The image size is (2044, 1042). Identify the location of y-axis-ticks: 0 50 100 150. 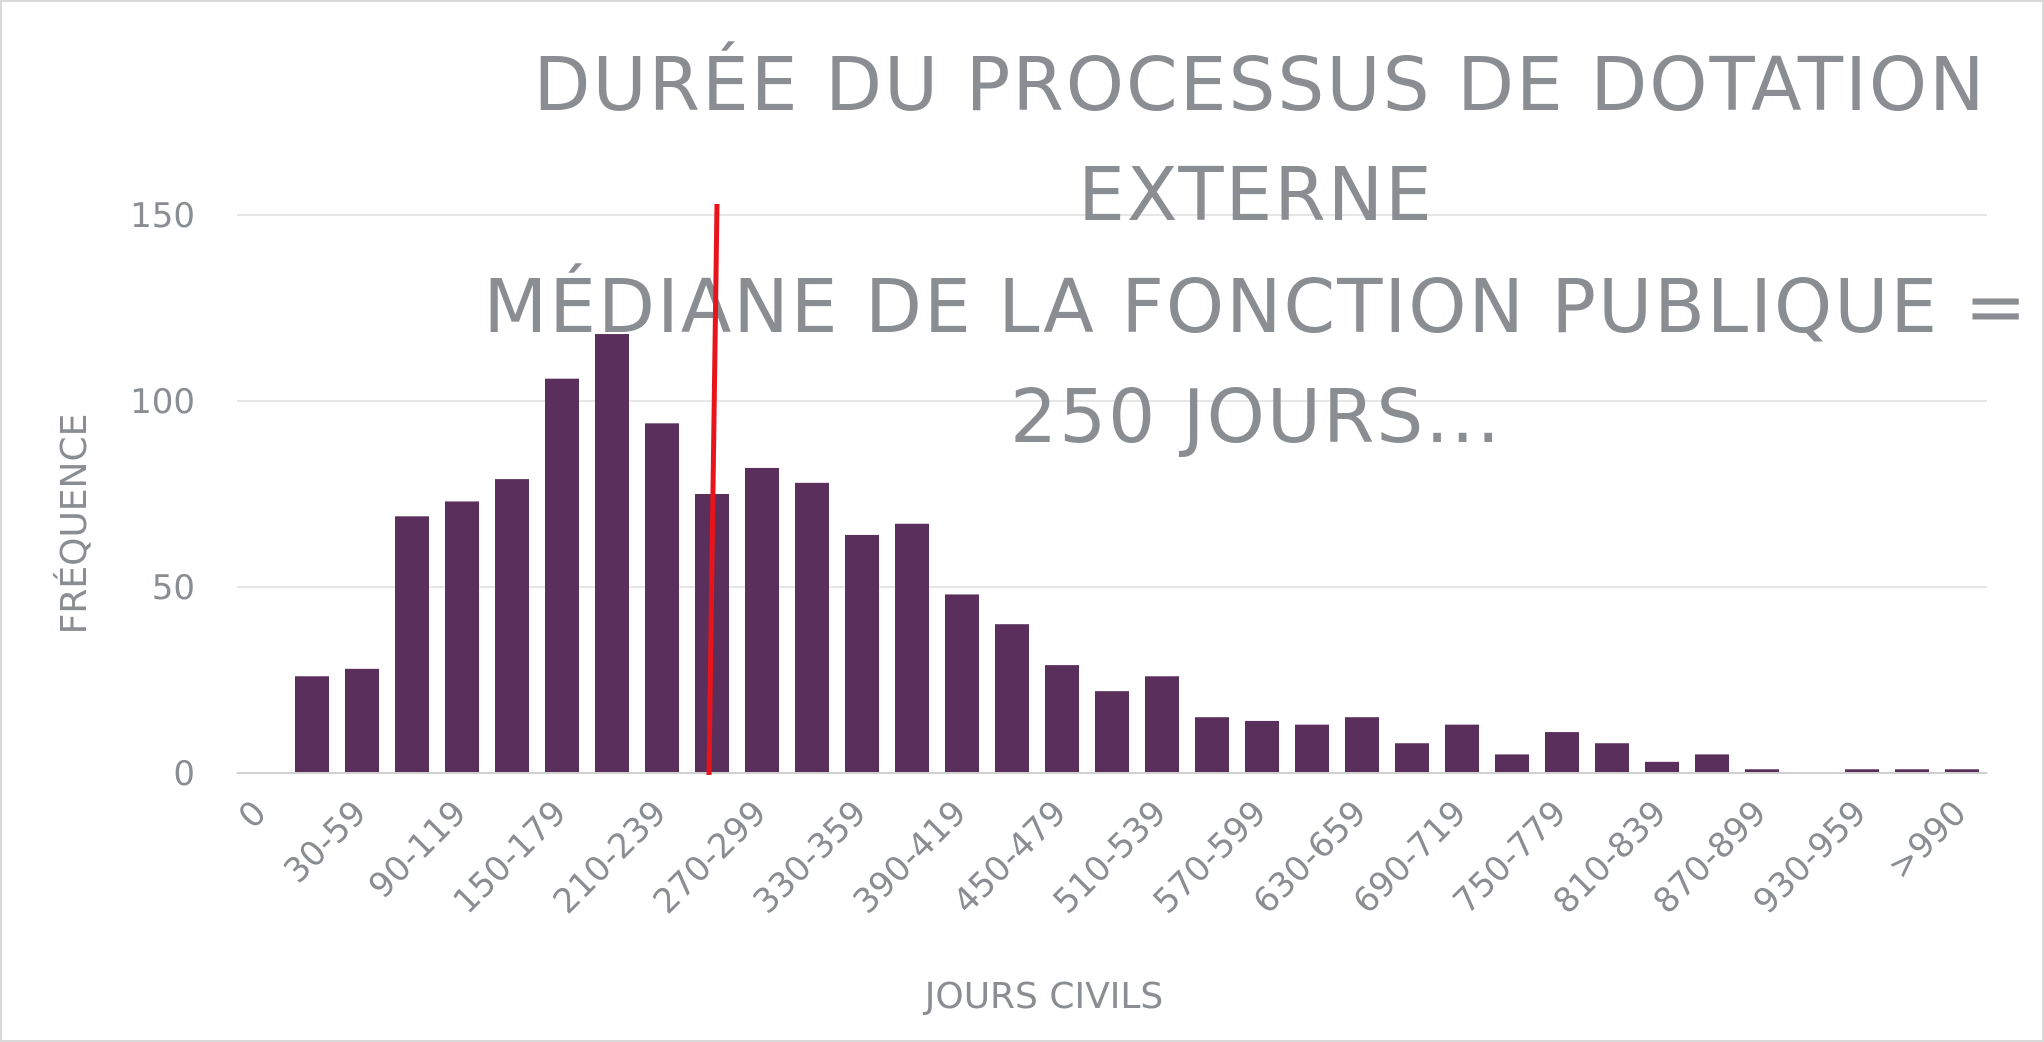
(162, 495).